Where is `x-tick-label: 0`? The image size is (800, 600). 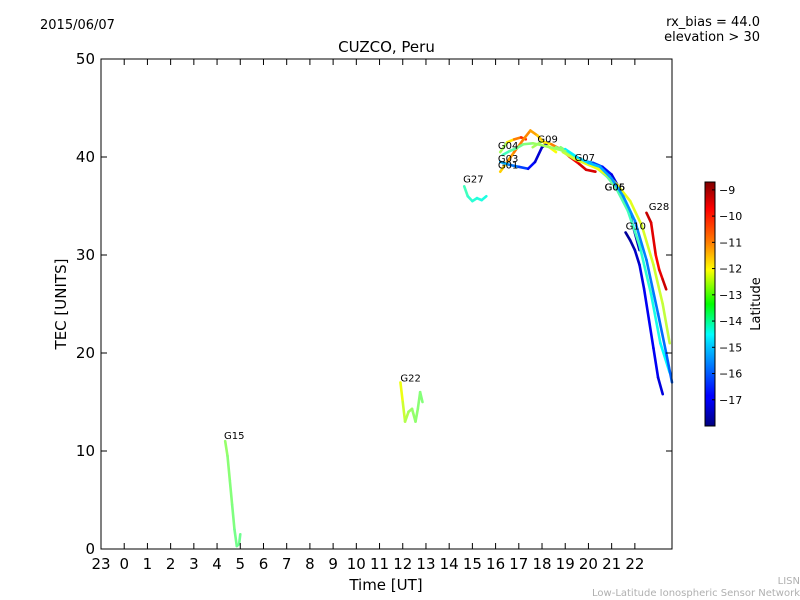 x-tick-label: 0 is located at coordinates (124, 564).